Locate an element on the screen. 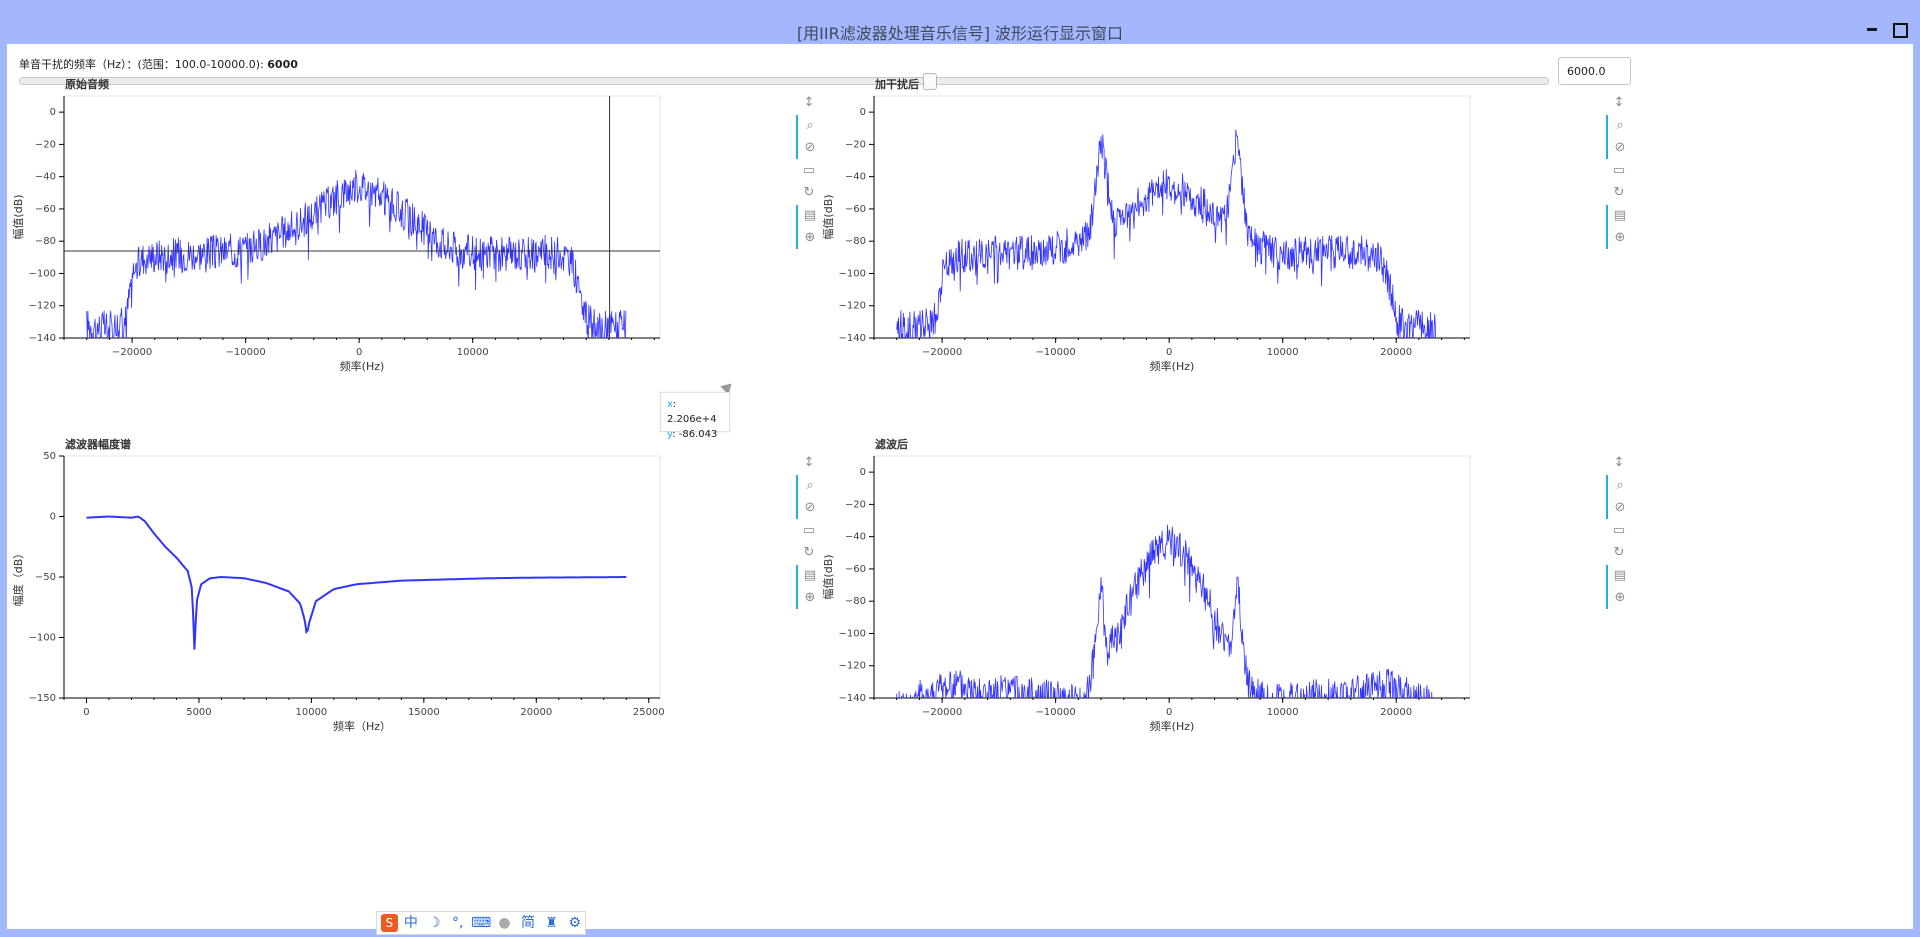 This screenshot has width=1920, height=937. y-tick-label: −150 is located at coordinates (42, 698).